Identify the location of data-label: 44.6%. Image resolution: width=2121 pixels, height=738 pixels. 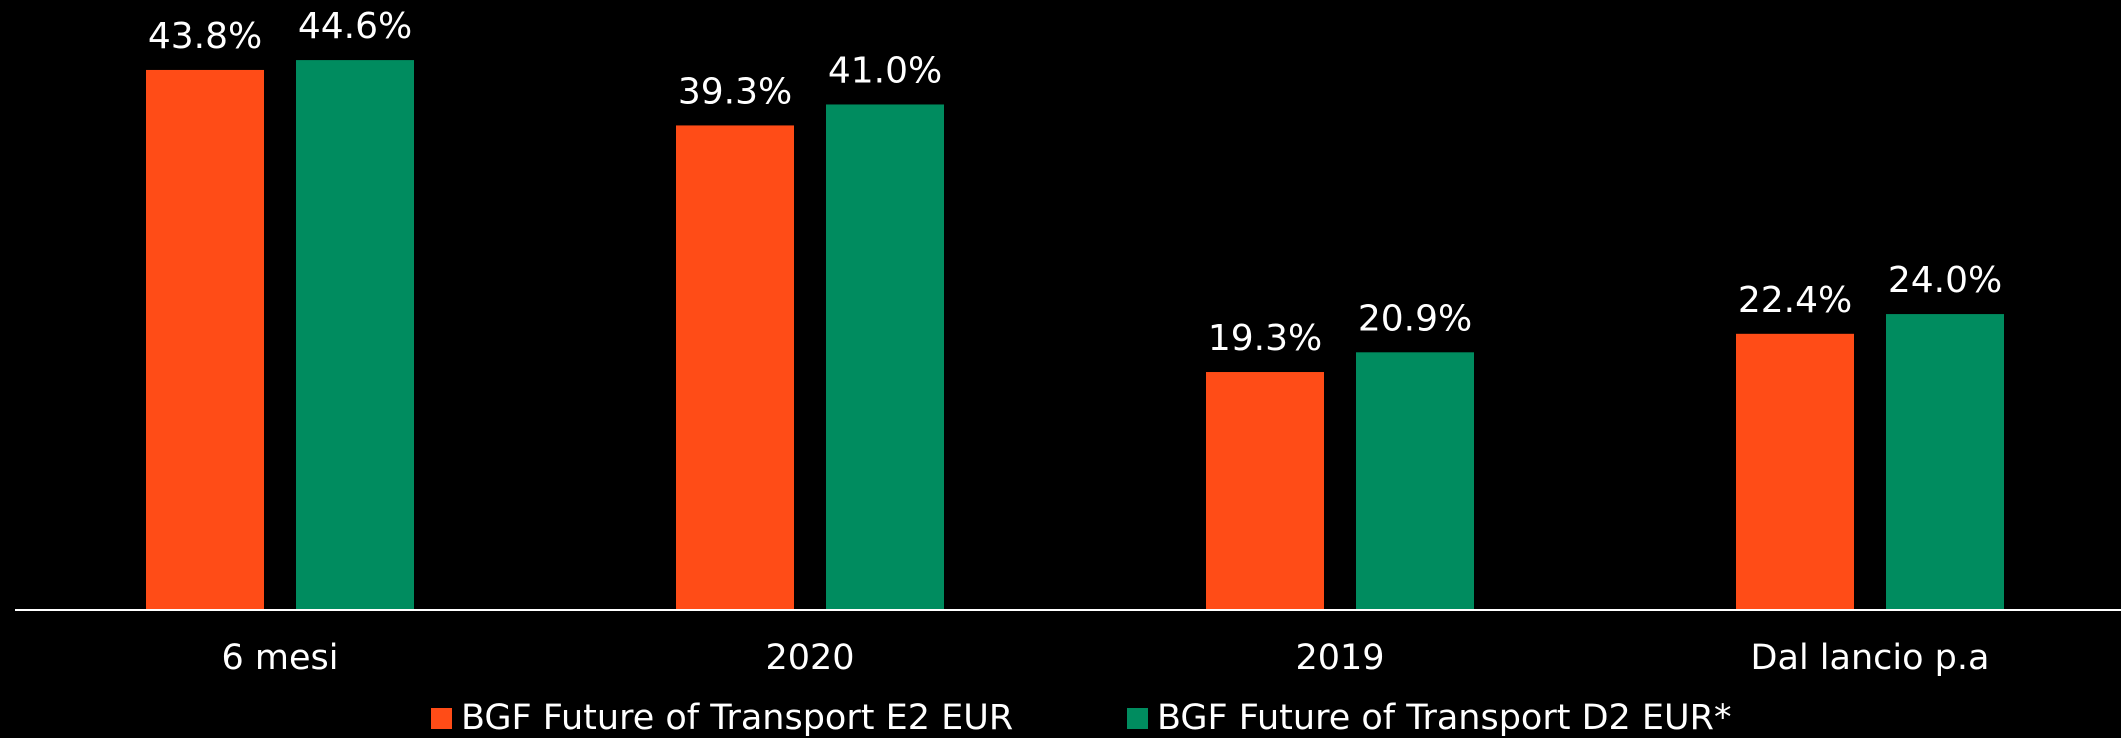
(355, 26).